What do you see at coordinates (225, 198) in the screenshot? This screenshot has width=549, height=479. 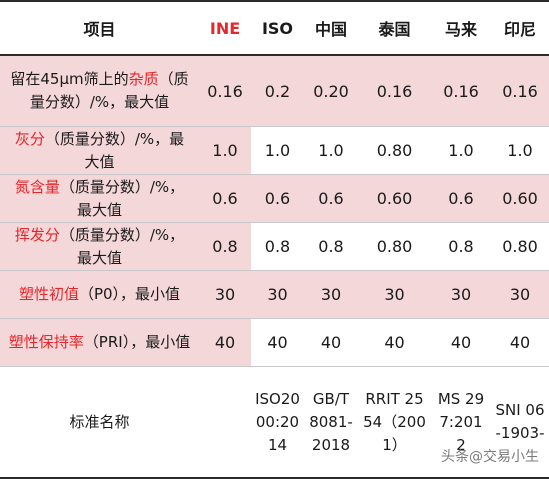 I see `value-ine: 0.6` at bounding box center [225, 198].